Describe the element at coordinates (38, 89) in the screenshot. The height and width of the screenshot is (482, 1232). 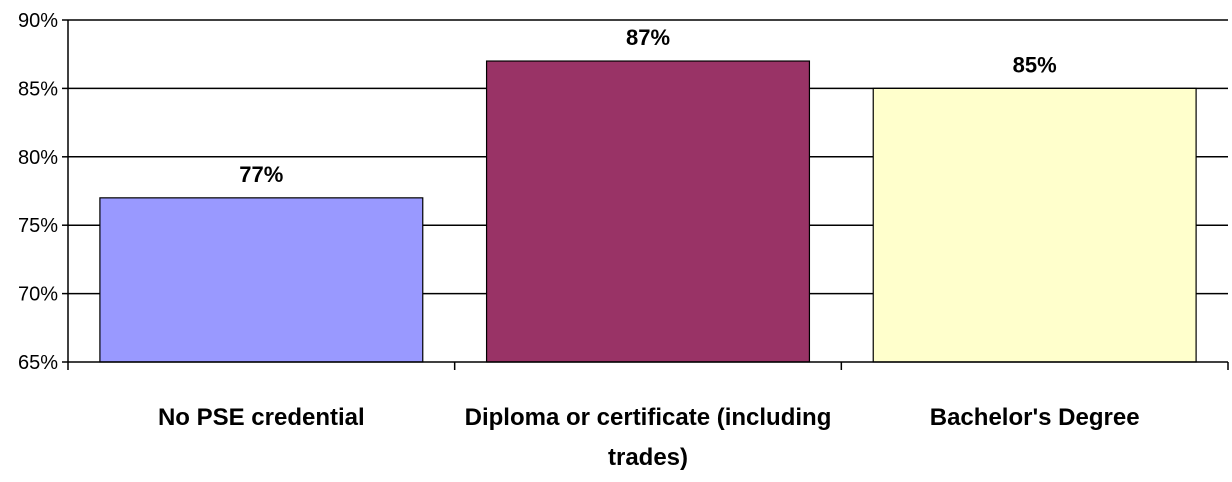
I see `y-tick-label: 85%` at that location.